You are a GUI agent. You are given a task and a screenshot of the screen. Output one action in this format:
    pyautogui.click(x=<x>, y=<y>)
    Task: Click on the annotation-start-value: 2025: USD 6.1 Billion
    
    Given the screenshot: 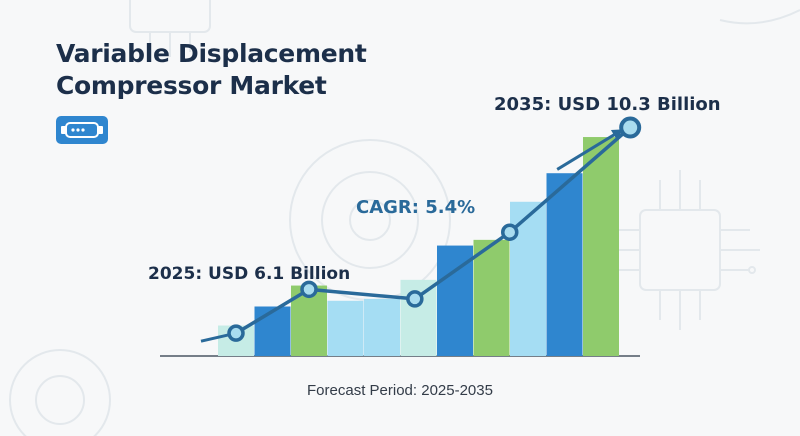 What is the action you would take?
    pyautogui.click(x=249, y=274)
    